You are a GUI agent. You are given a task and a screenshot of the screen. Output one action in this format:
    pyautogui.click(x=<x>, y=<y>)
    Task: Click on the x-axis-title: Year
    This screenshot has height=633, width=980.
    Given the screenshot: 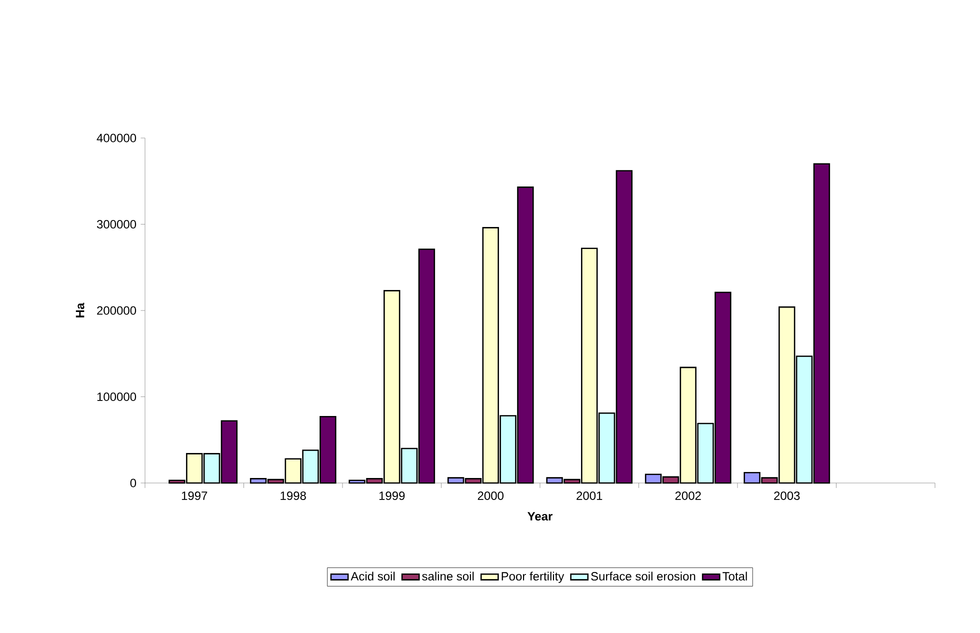 What is the action you would take?
    pyautogui.click(x=540, y=516)
    